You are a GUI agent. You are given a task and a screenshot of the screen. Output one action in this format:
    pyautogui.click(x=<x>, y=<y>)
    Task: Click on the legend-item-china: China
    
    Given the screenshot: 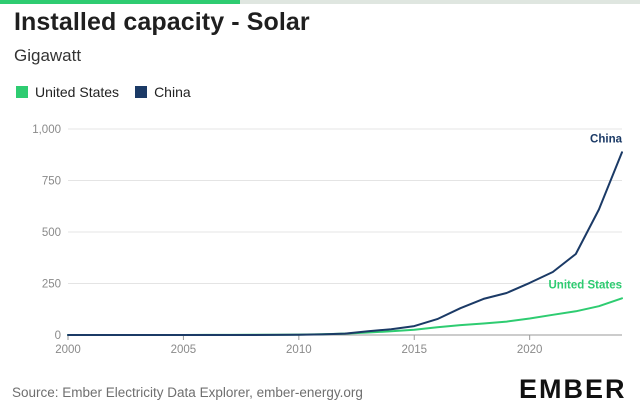 What is the action you would take?
    pyautogui.click(x=163, y=92)
    